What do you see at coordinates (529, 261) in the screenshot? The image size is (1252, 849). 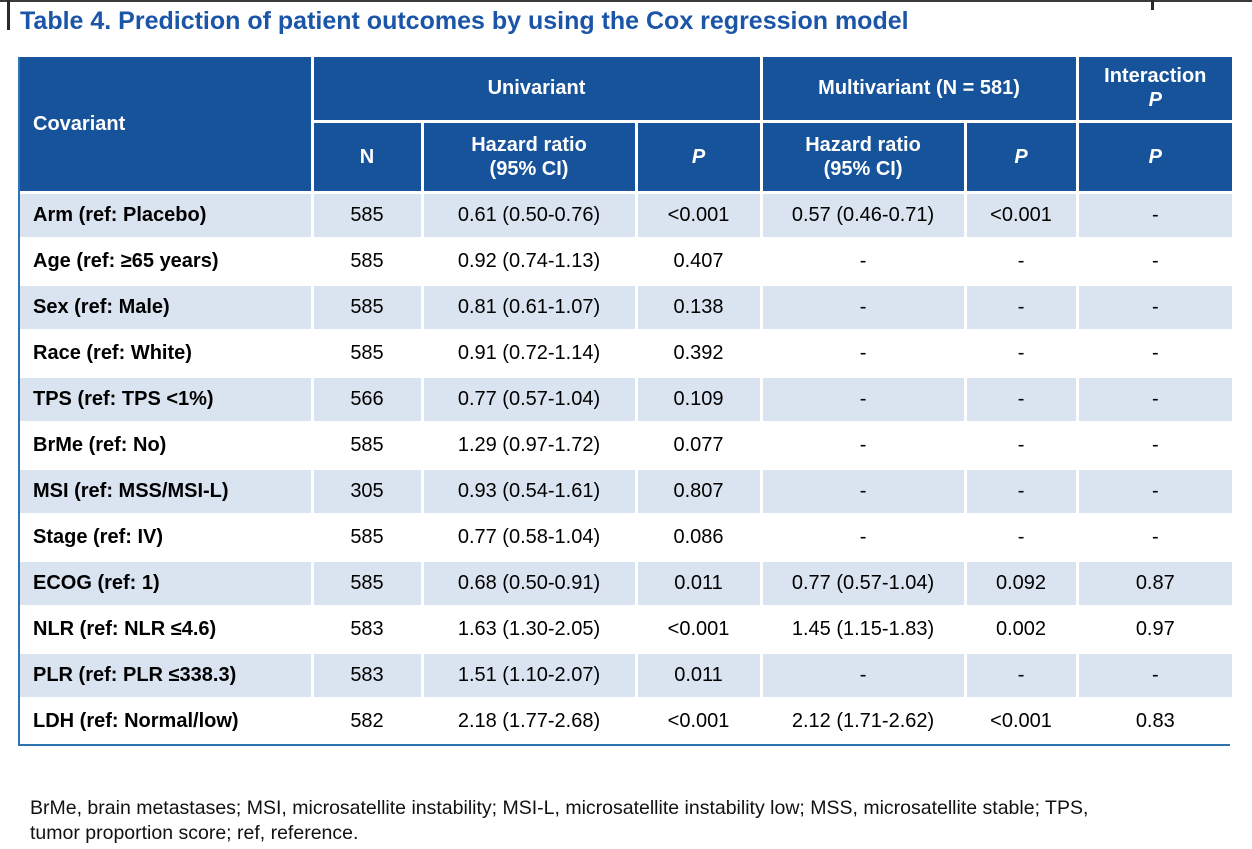 I see `uni-hr-cell: 0.92 (0.74-1.13)` at bounding box center [529, 261].